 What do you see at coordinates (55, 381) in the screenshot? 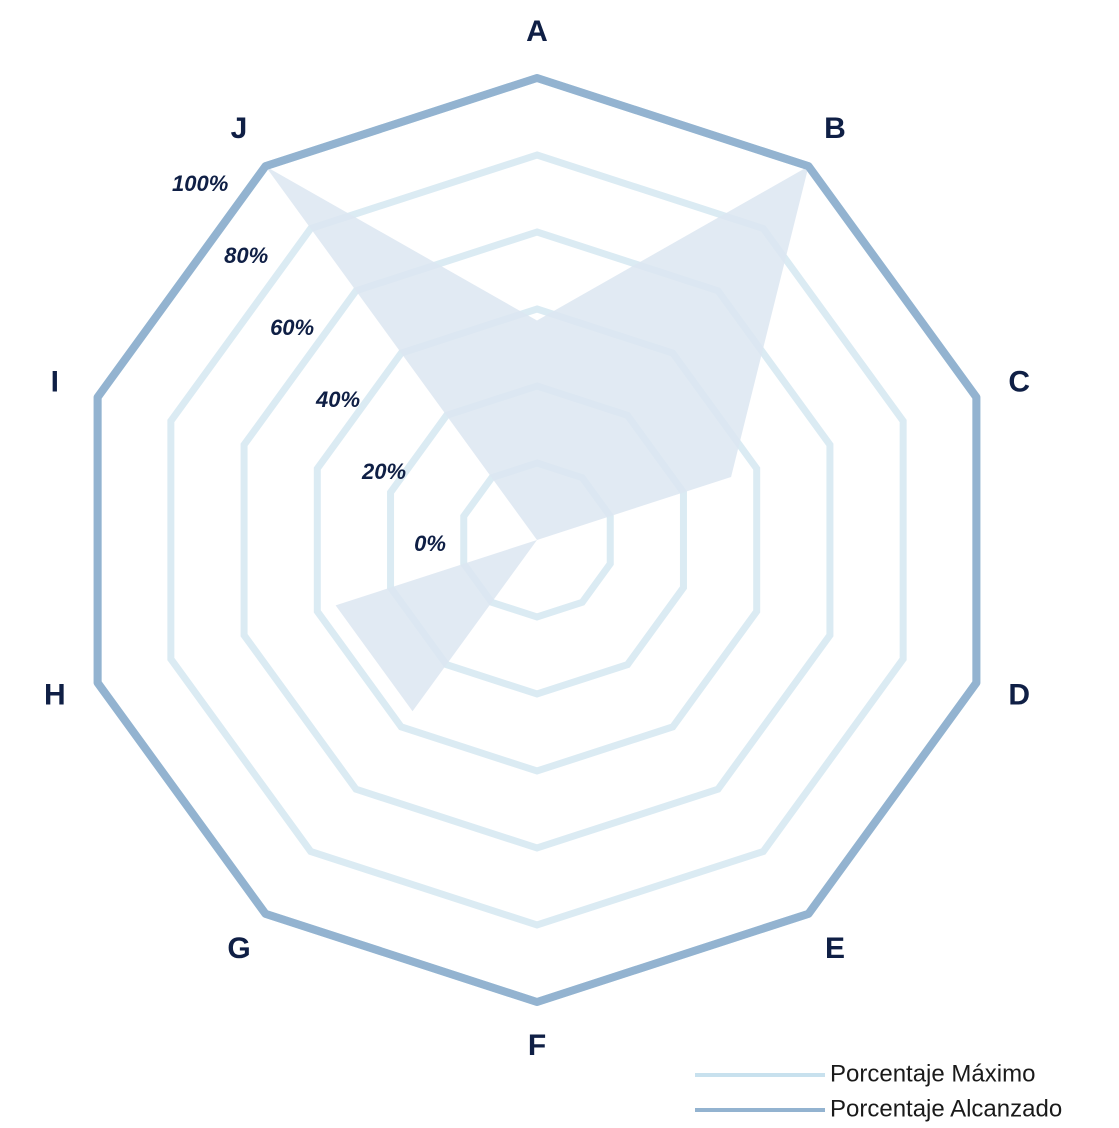
I see `category-label: I` at bounding box center [55, 381].